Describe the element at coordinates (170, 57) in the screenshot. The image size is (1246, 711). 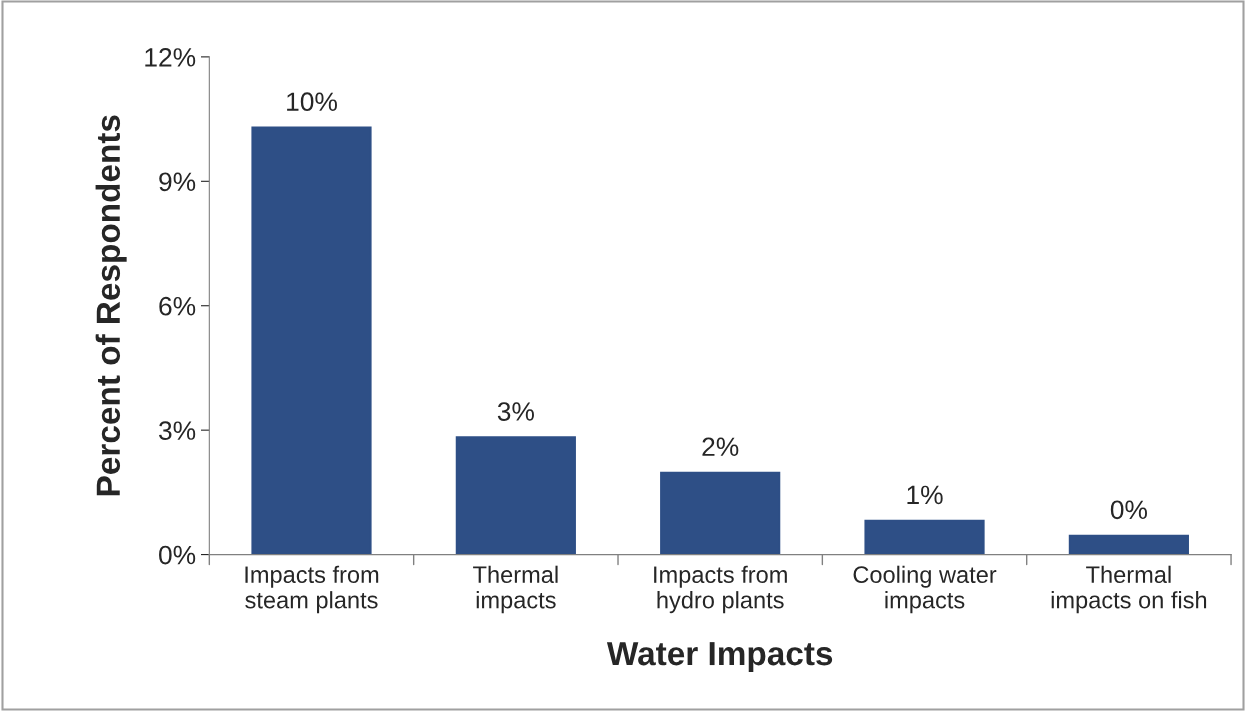
I see `y-tick-label: 12%` at that location.